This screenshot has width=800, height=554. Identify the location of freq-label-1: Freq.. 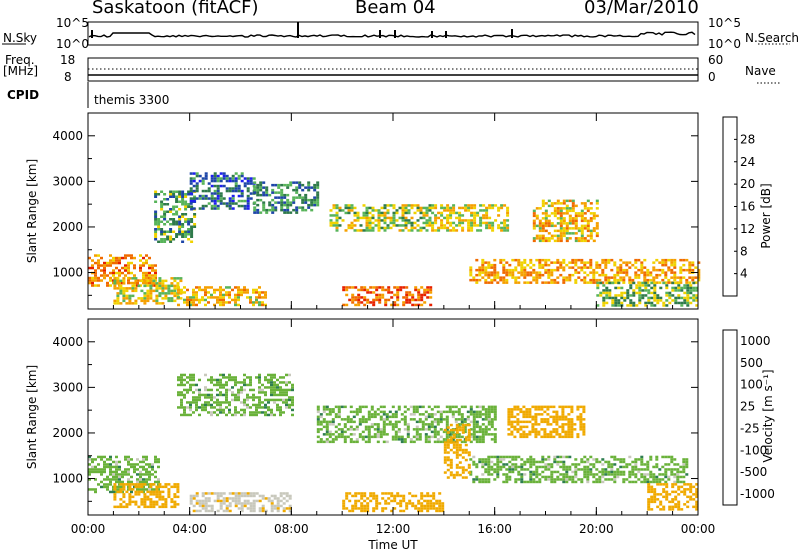
(20, 60).